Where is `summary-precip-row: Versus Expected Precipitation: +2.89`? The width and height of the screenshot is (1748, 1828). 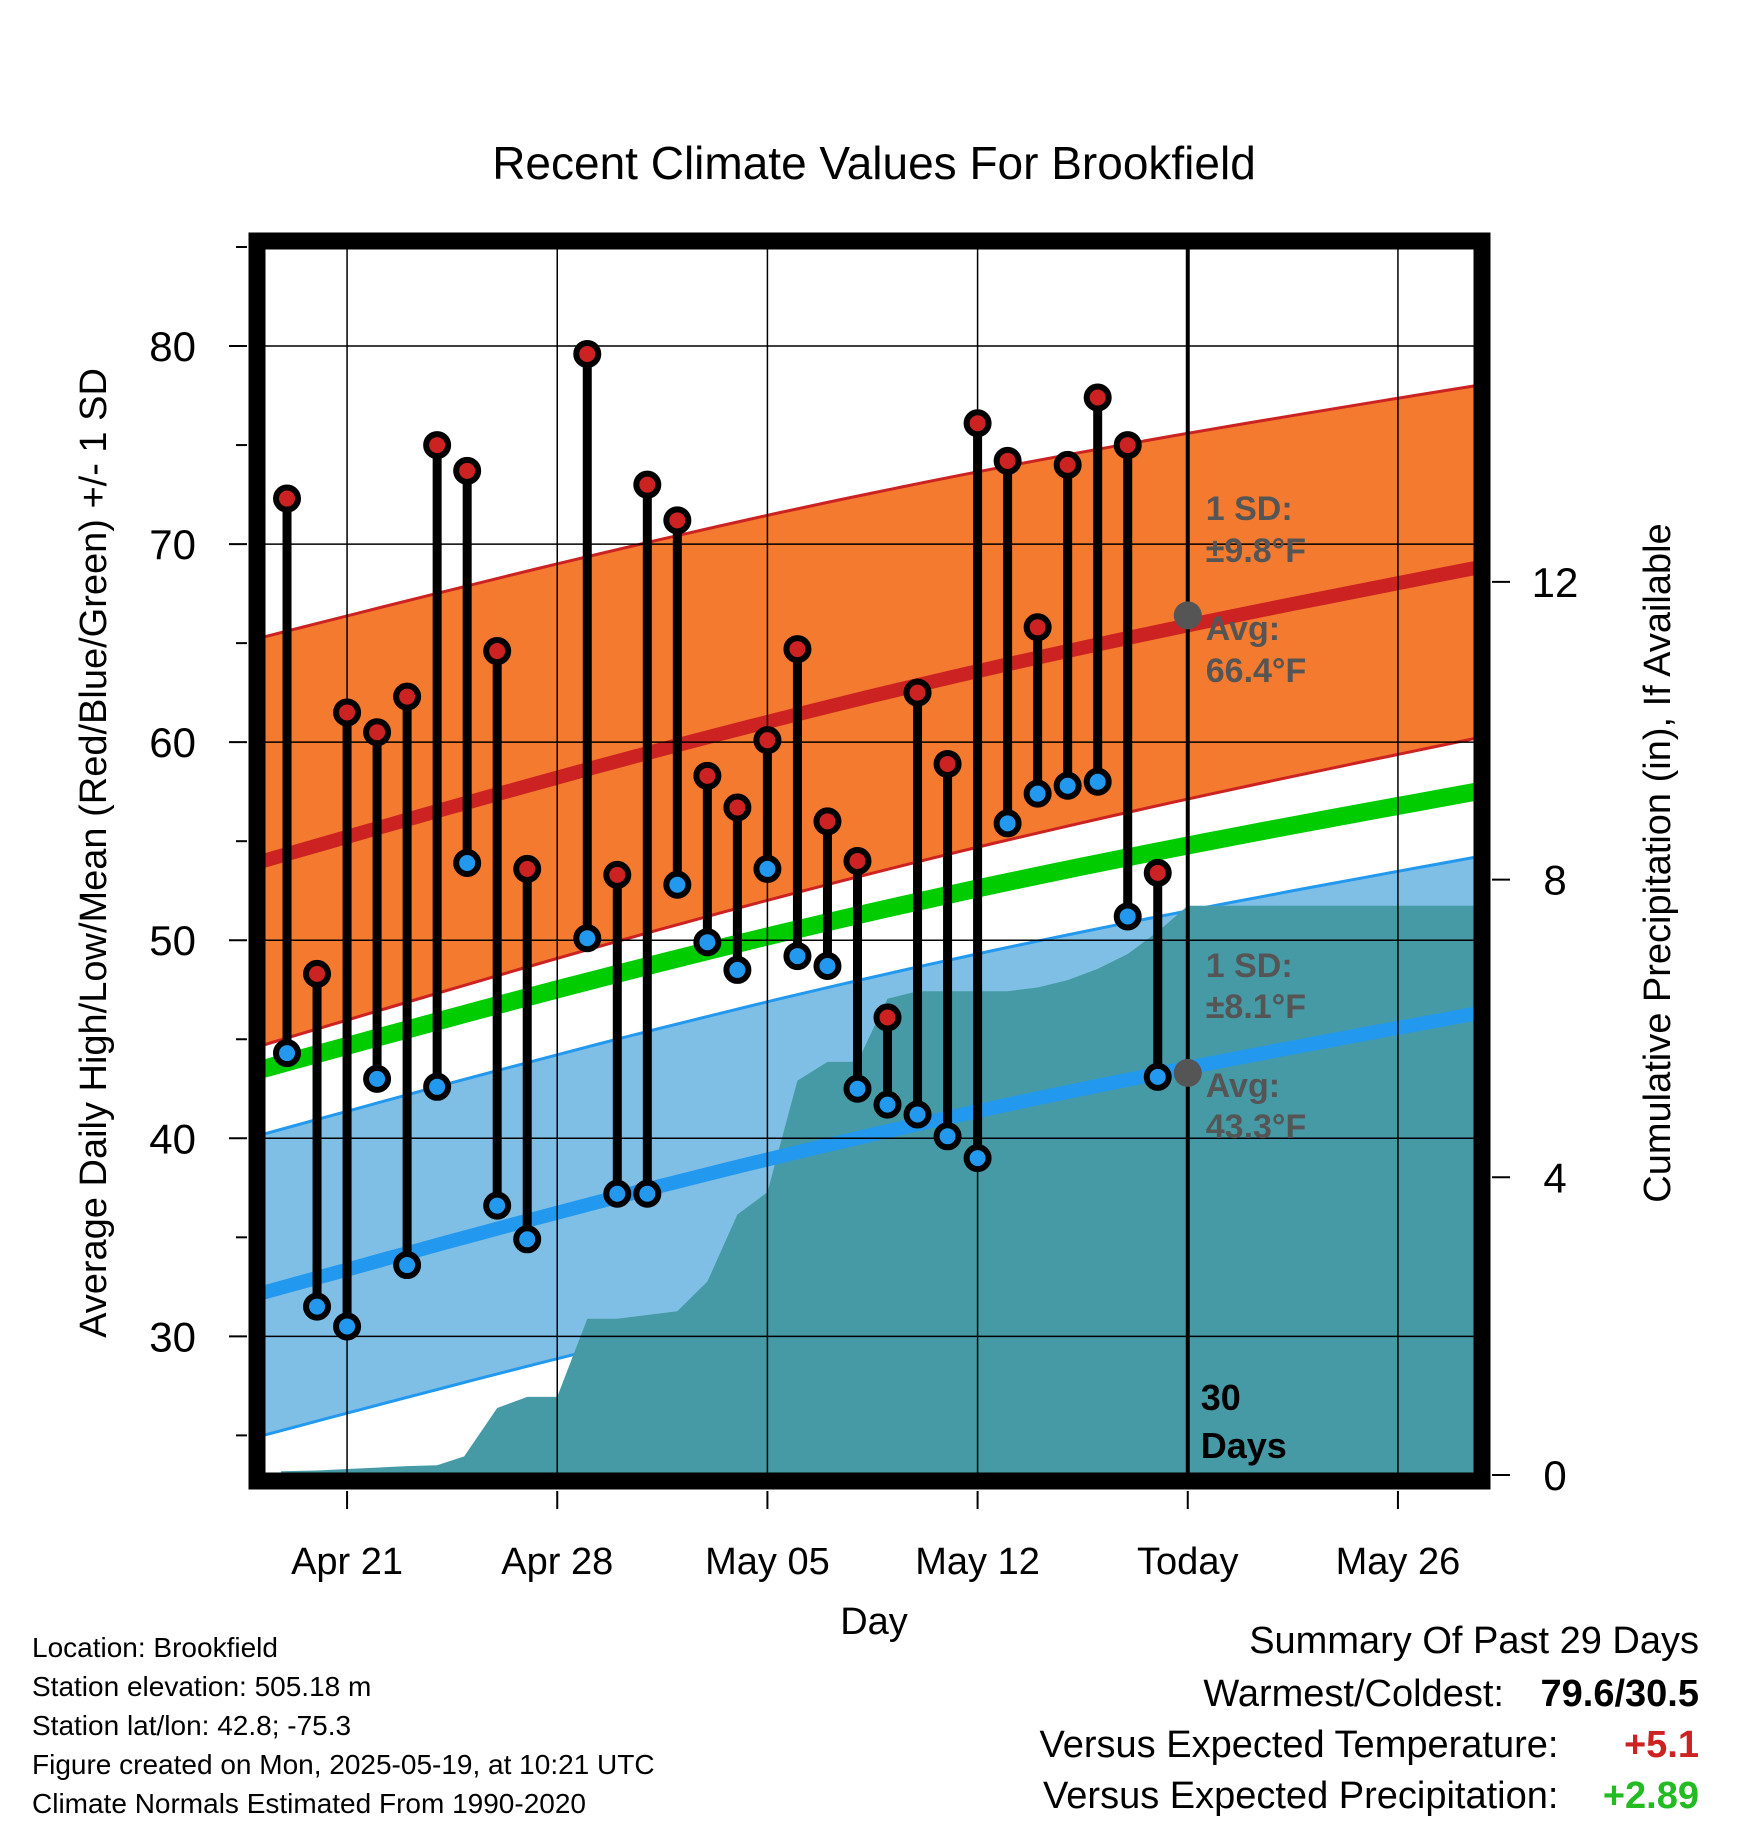 summary-precip-row: Versus Expected Precipitation: +2.89 is located at coordinates (1371, 1796).